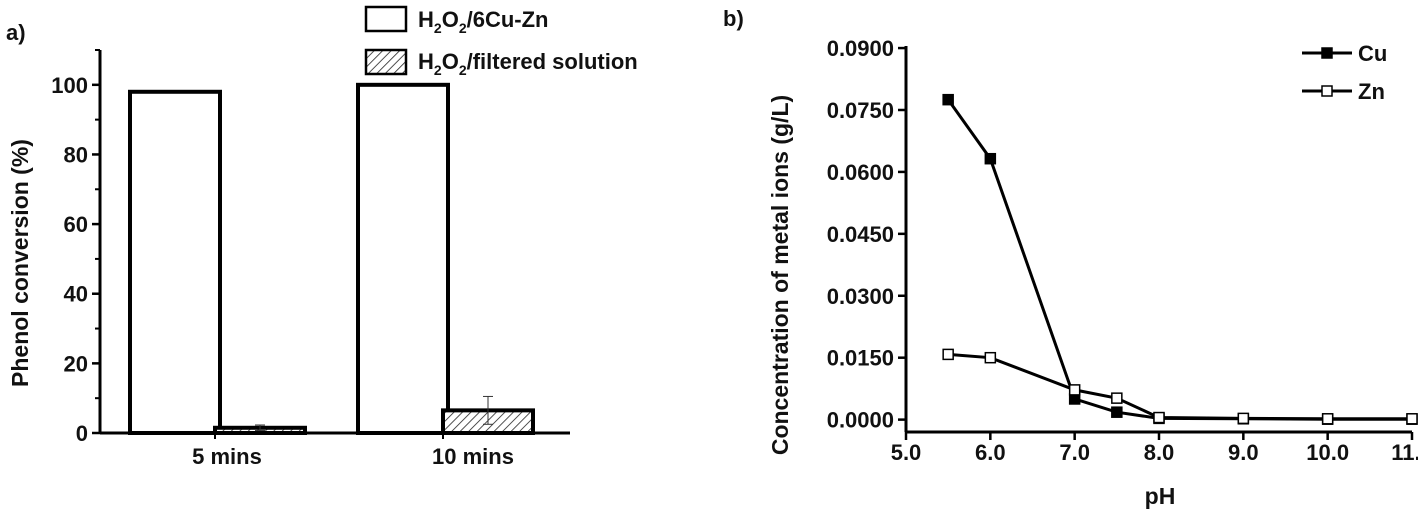 Image resolution: width=1418 pixels, height=515 pixels. Describe the element at coordinates (990, 452) in the screenshot. I see `x-tick-label-b: 6.0` at that location.